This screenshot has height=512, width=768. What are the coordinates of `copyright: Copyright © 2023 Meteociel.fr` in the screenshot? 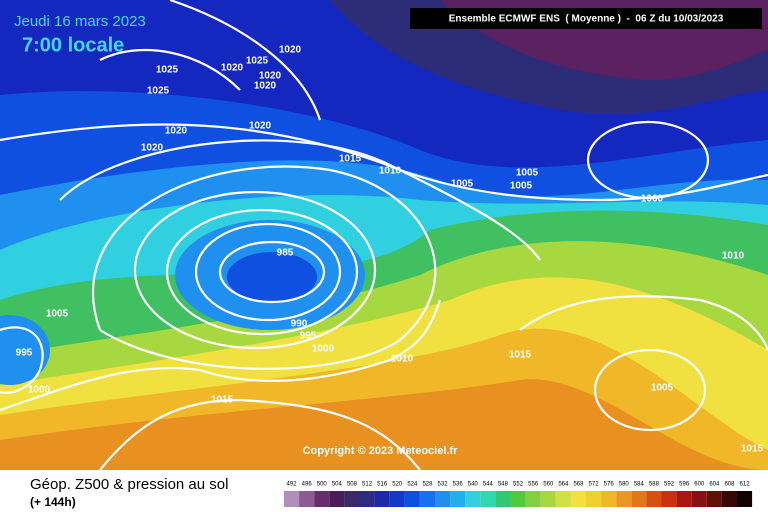 It's located at (381, 451).